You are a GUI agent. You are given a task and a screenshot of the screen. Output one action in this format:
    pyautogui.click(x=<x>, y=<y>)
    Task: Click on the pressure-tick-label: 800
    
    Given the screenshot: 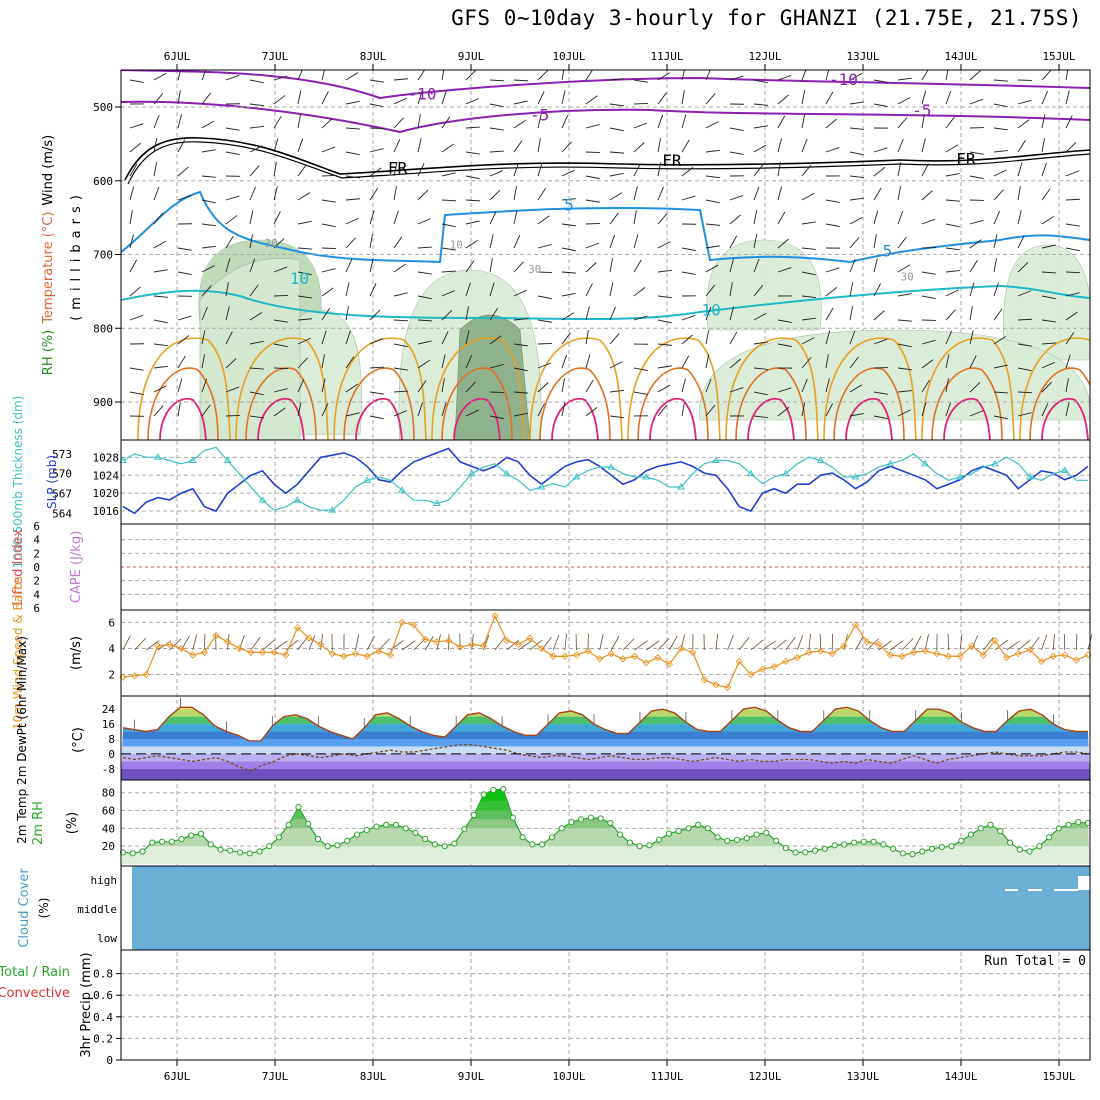 What is the action you would take?
    pyautogui.click(x=103, y=328)
    